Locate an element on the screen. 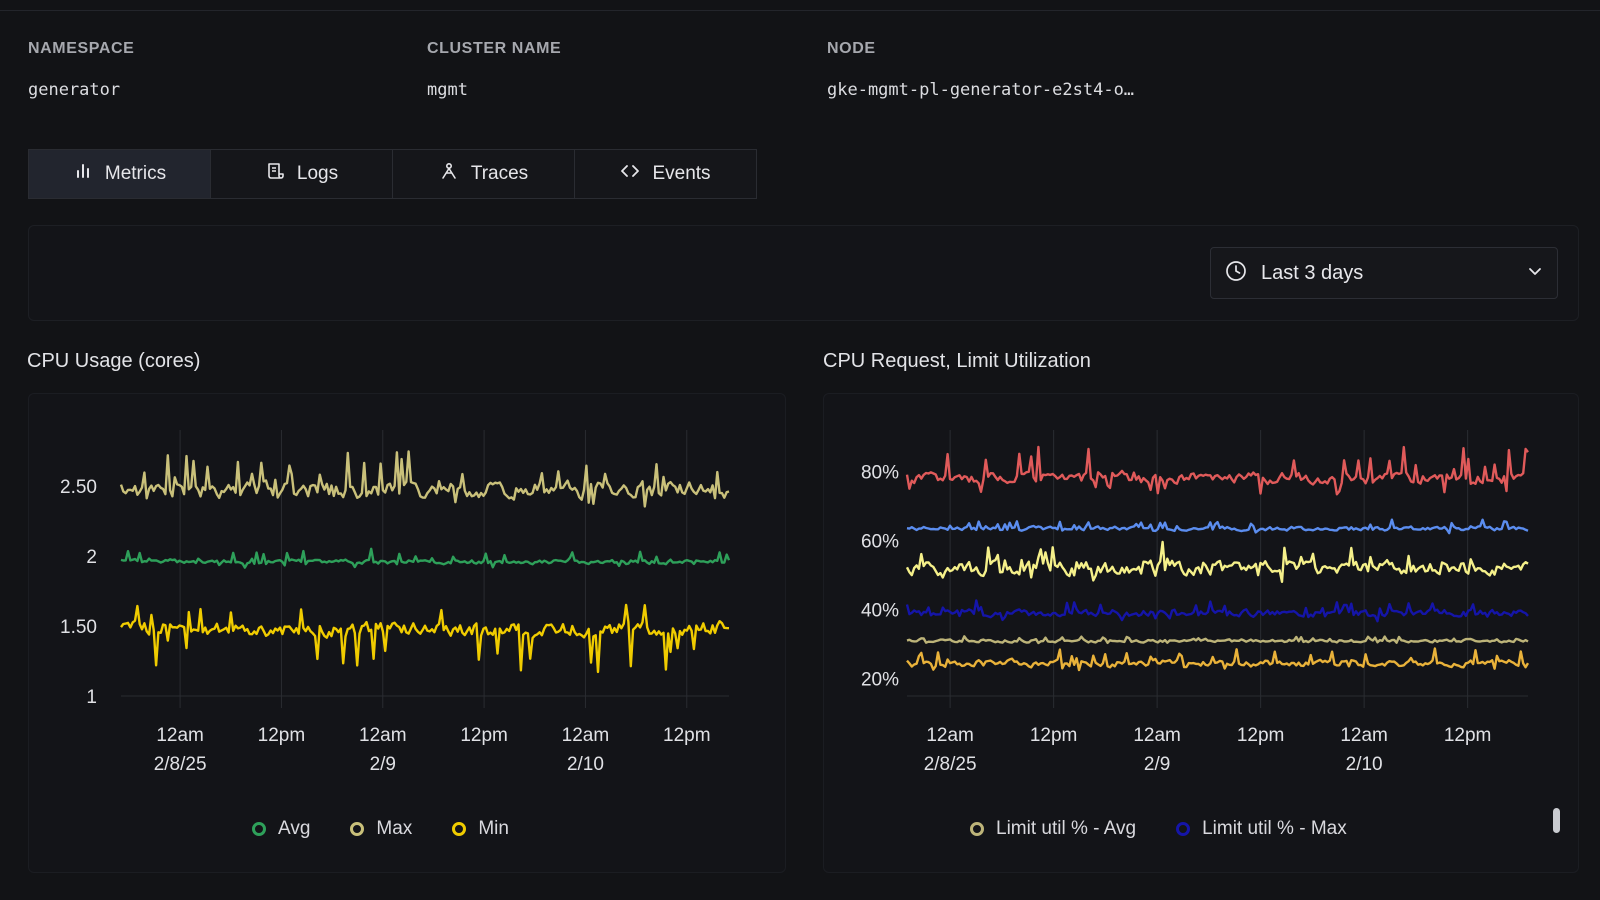 The height and width of the screenshot is (900, 1600). legend-label: Min is located at coordinates (493, 828).